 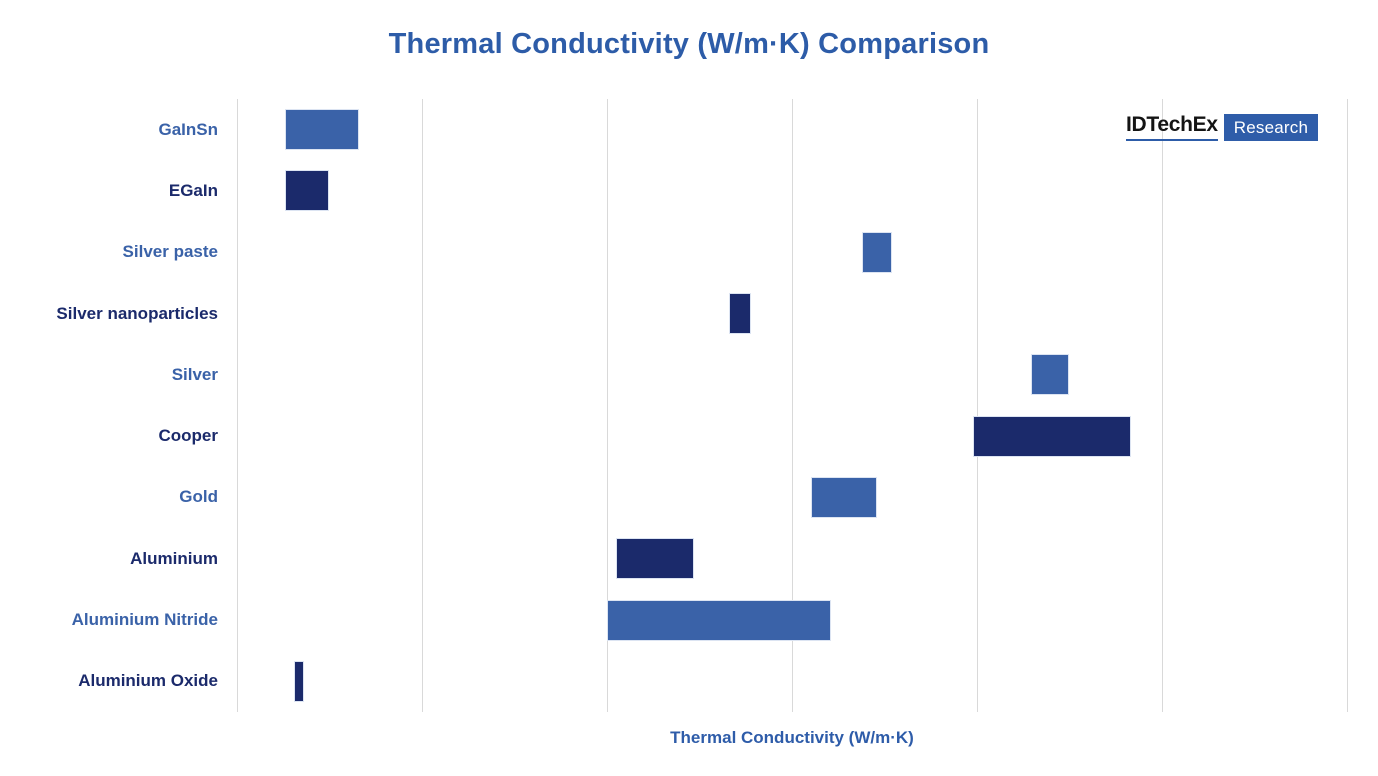 What do you see at coordinates (198, 497) in the screenshot?
I see `category-label-gold: Gold` at bounding box center [198, 497].